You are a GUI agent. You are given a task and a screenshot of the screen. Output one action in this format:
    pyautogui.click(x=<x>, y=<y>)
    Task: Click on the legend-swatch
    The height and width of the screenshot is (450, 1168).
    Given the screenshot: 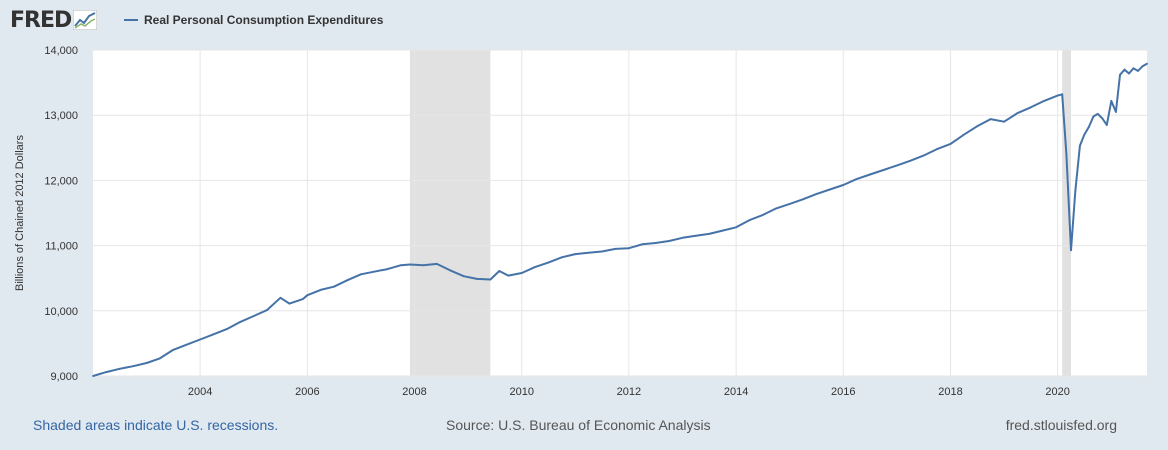 What is the action you would take?
    pyautogui.click(x=131, y=20)
    